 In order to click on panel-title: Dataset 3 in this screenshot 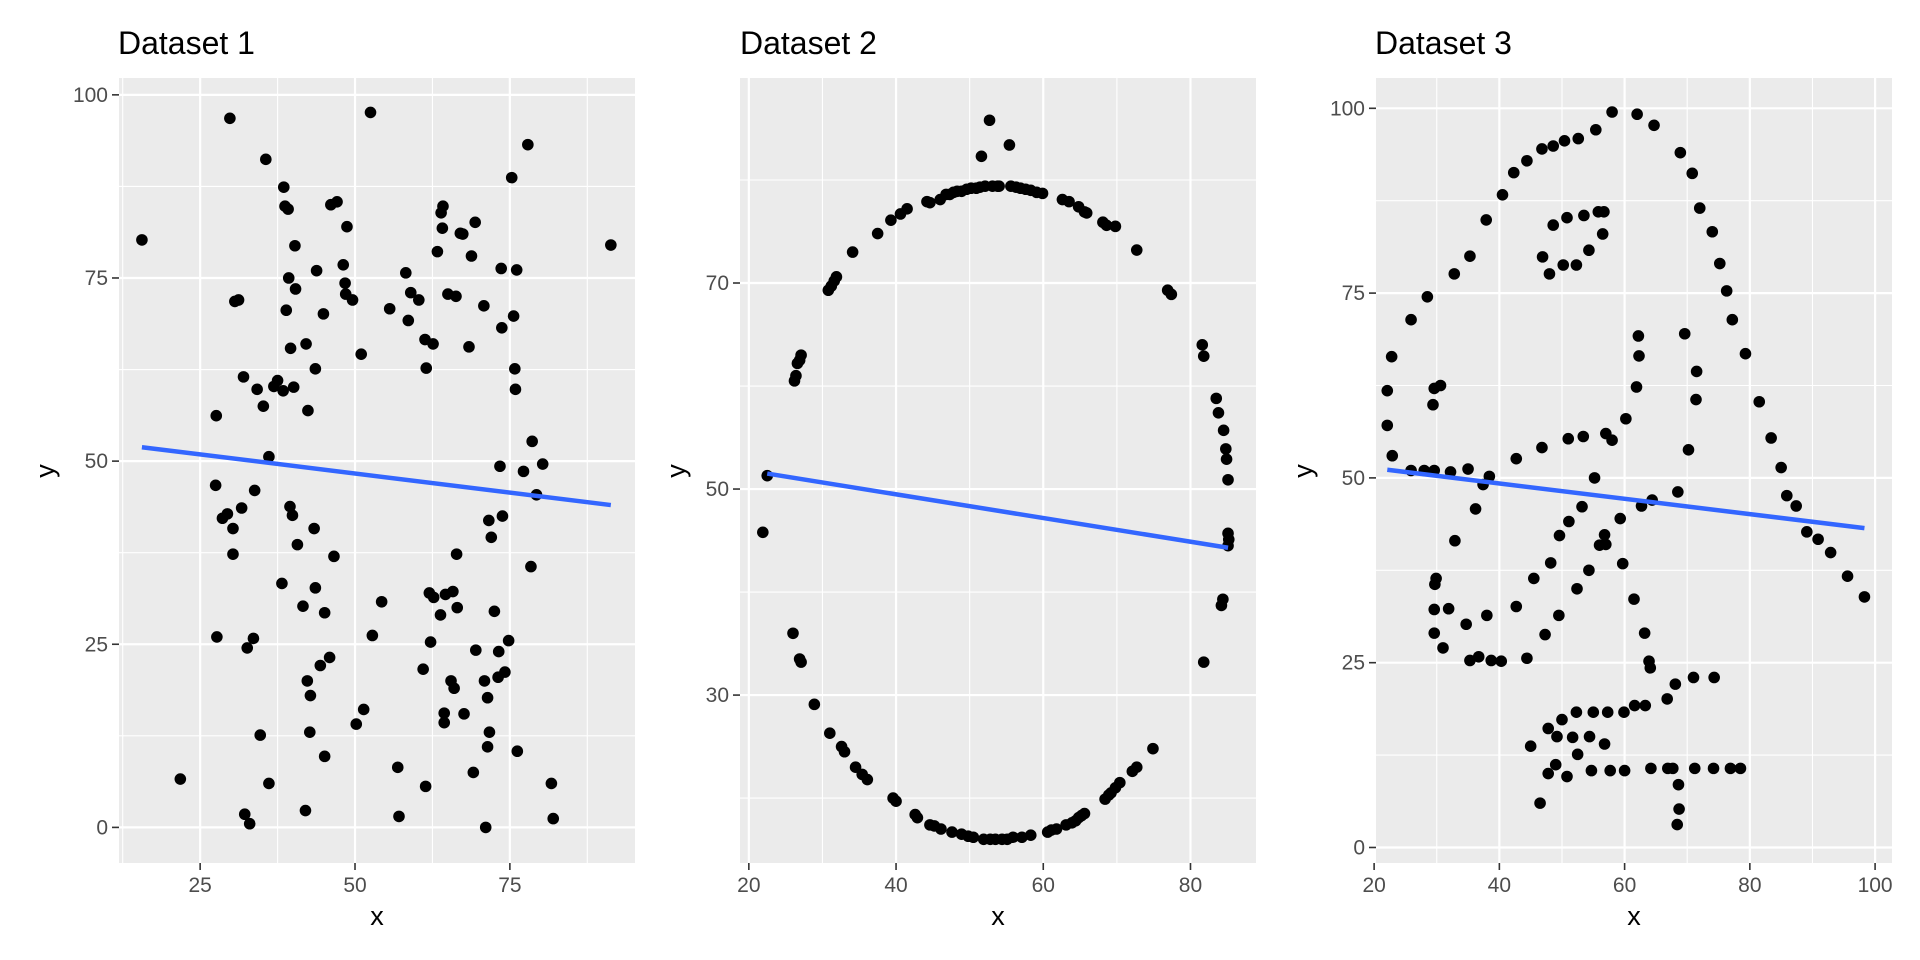, I will do `click(1443, 43)`.